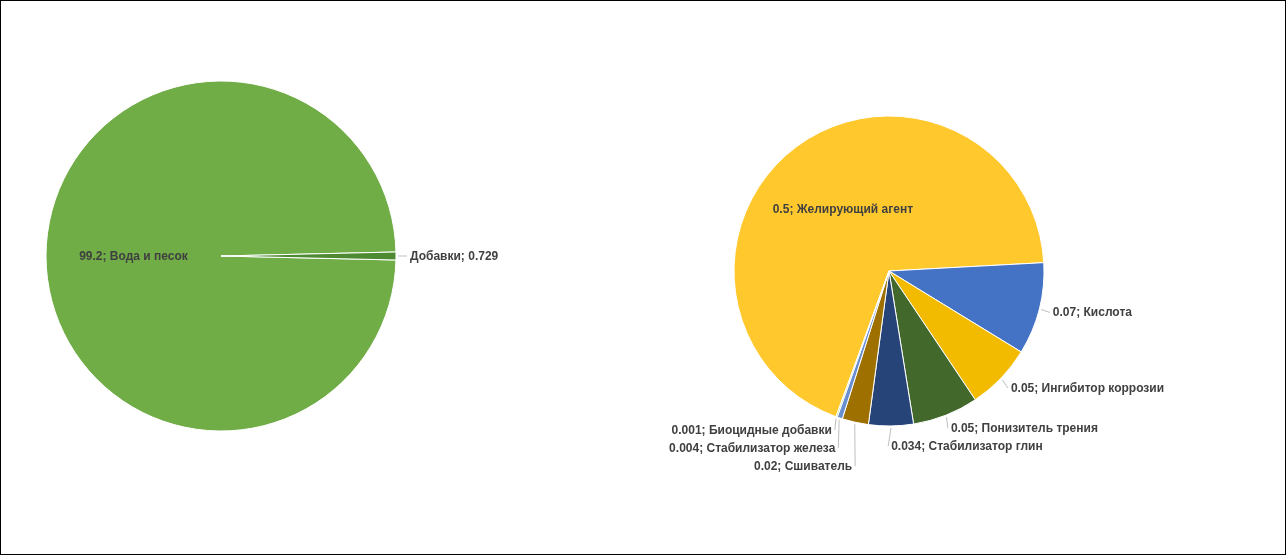  What do you see at coordinates (752, 448) in the screenshot?
I see `slice-label: 0.004; Стабилизатор железа` at bounding box center [752, 448].